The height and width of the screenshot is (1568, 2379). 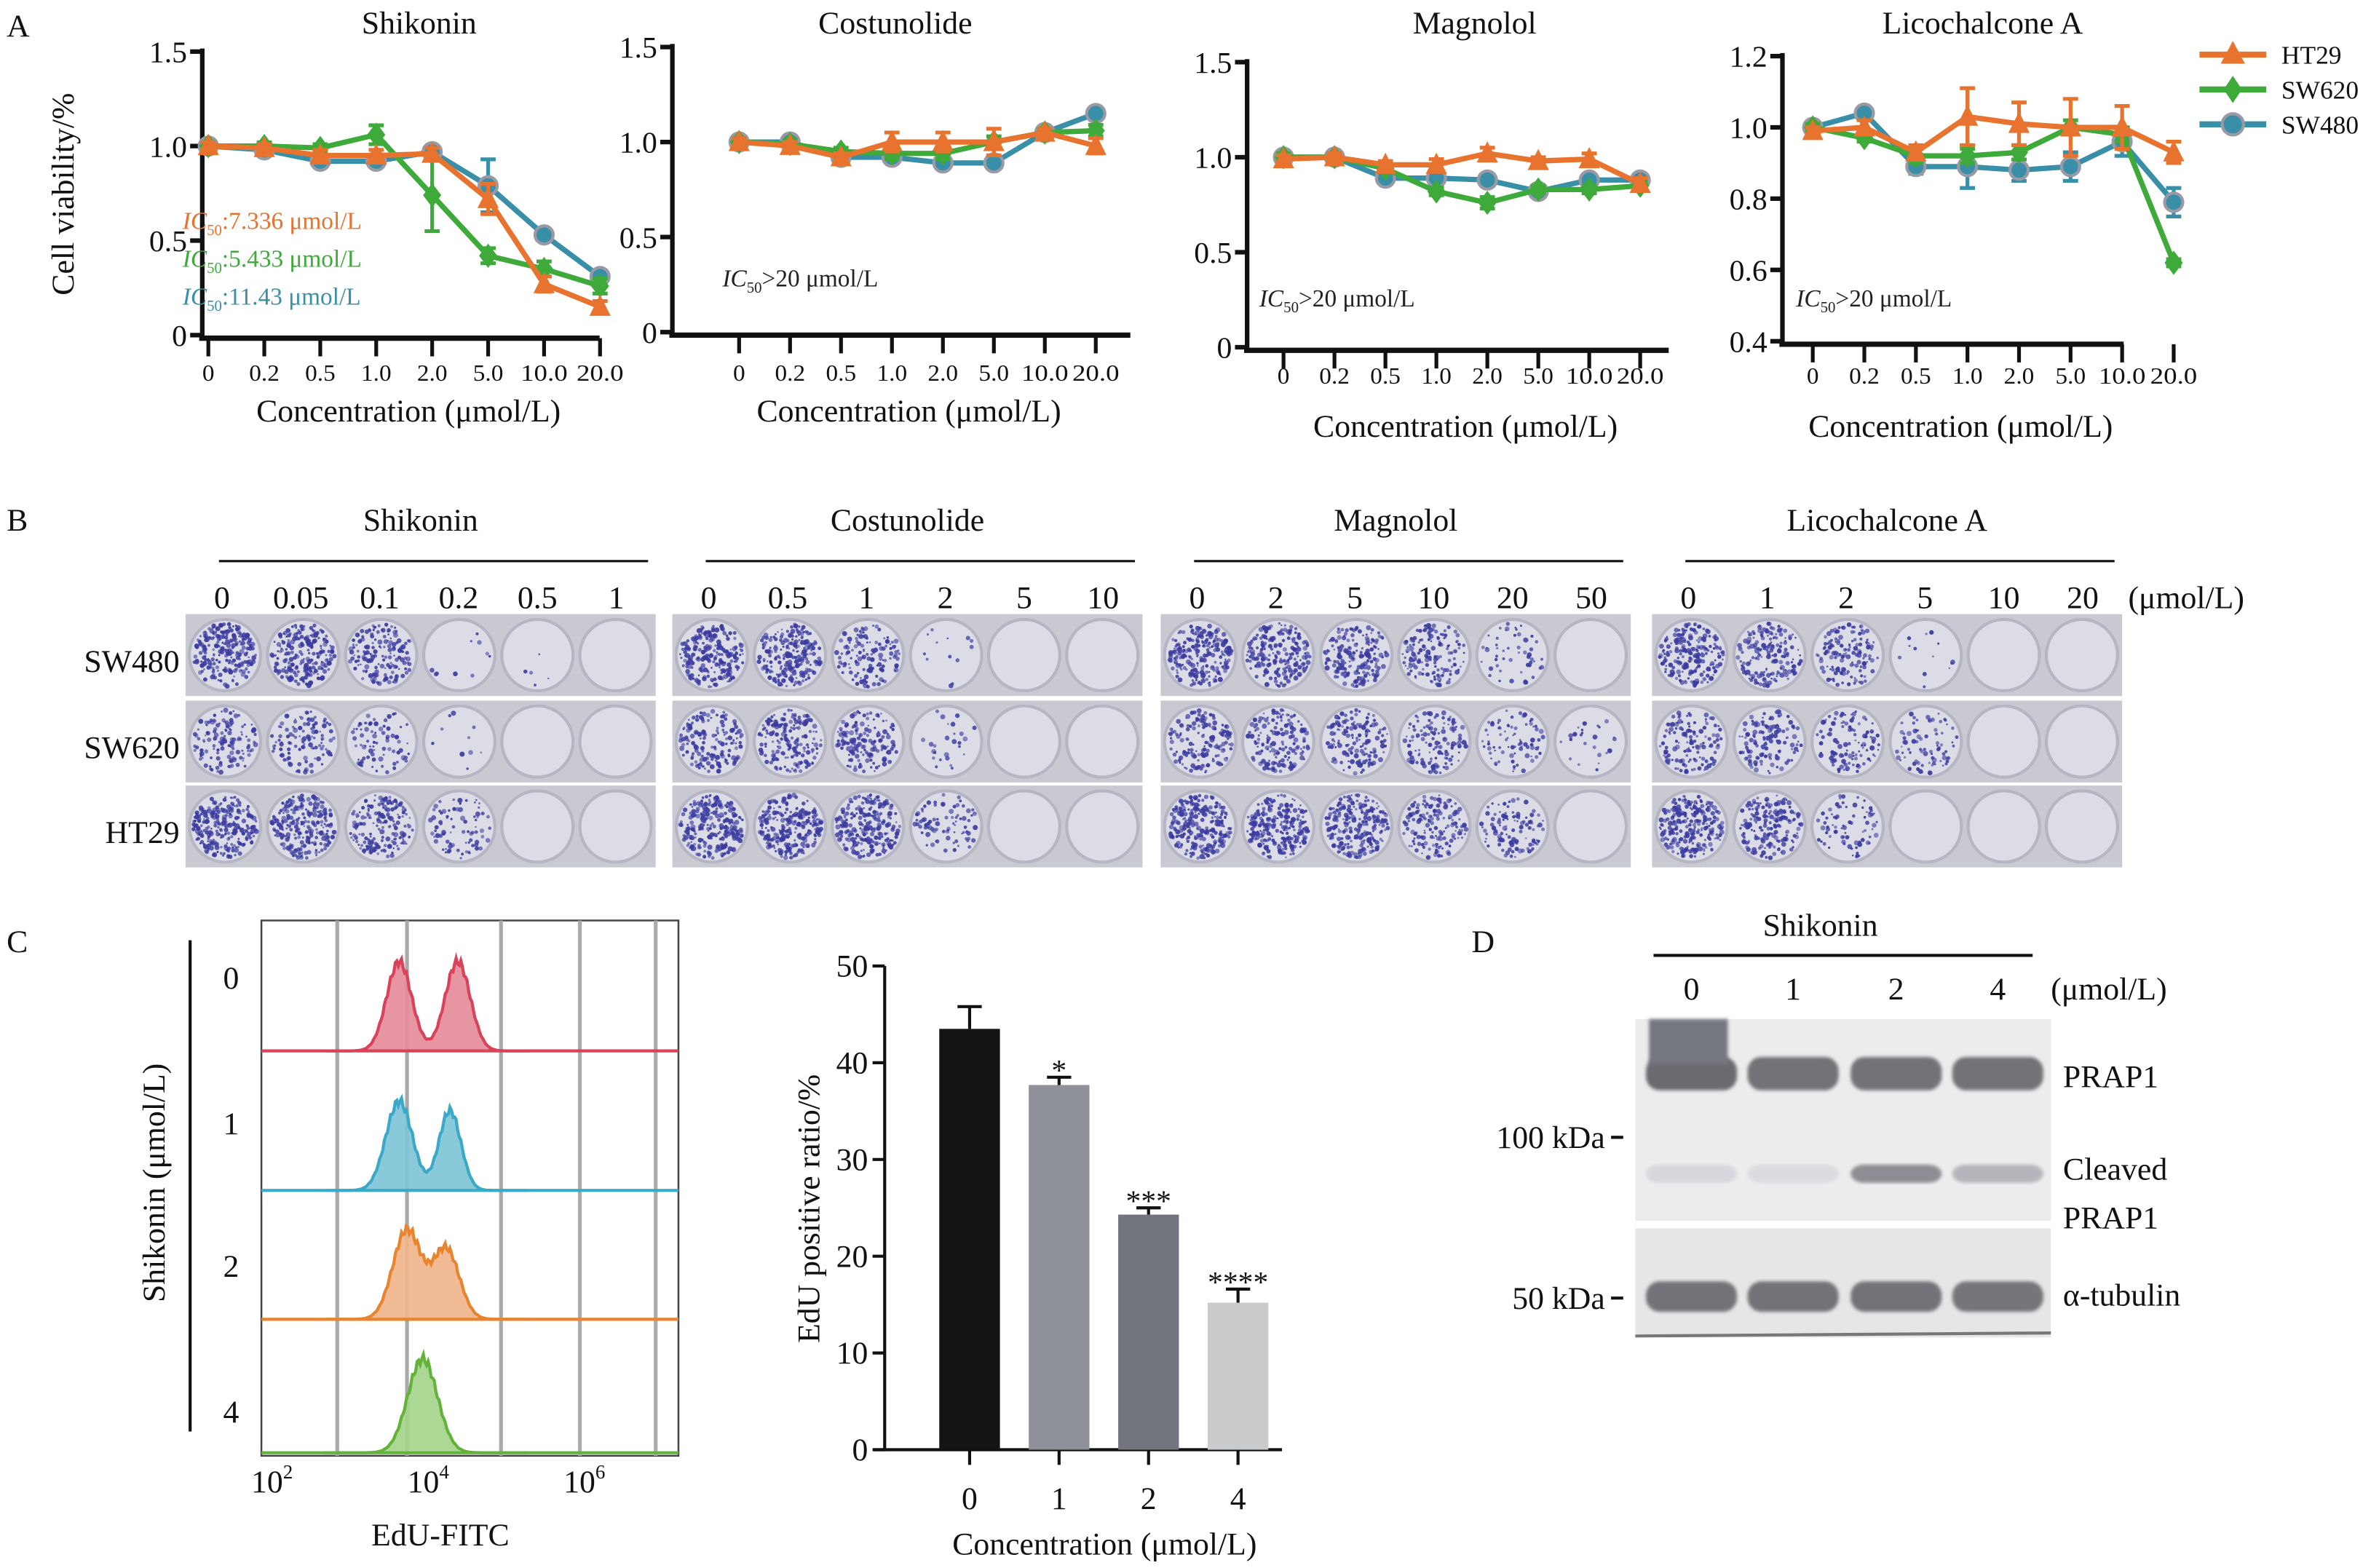 What do you see at coordinates (891, 373) in the screenshot?
I see `x-tick-label: 1.0` at bounding box center [891, 373].